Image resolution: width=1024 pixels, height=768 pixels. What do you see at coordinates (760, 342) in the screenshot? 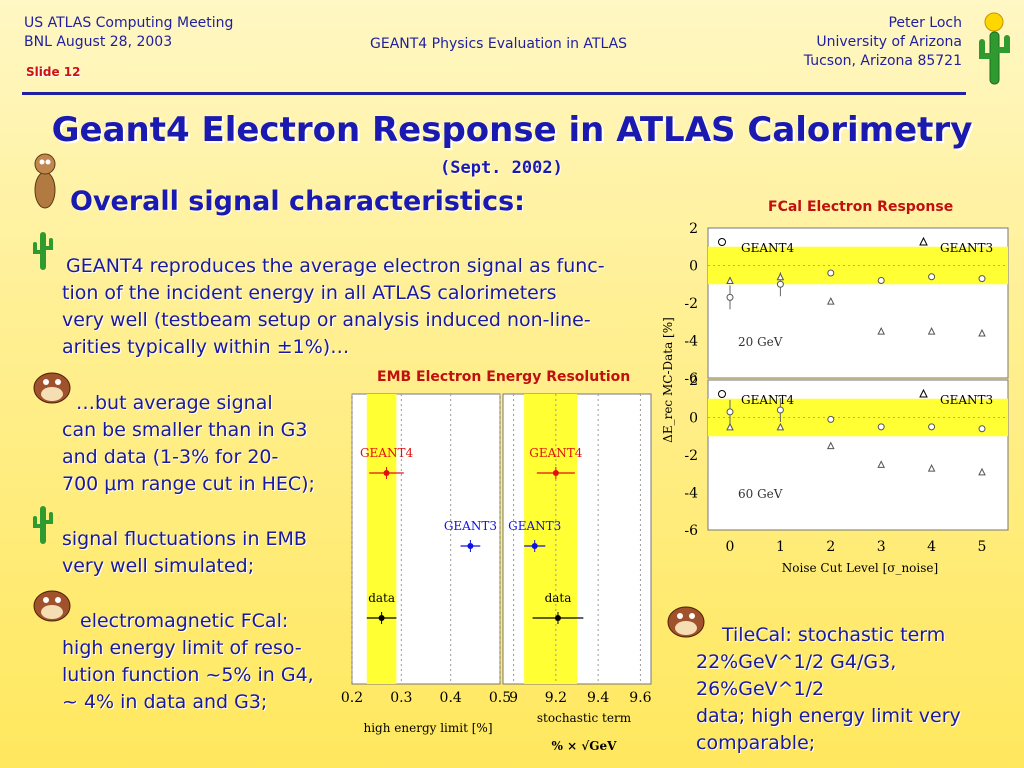
I see `fcal-energy-label: 20 GeV` at bounding box center [760, 342].